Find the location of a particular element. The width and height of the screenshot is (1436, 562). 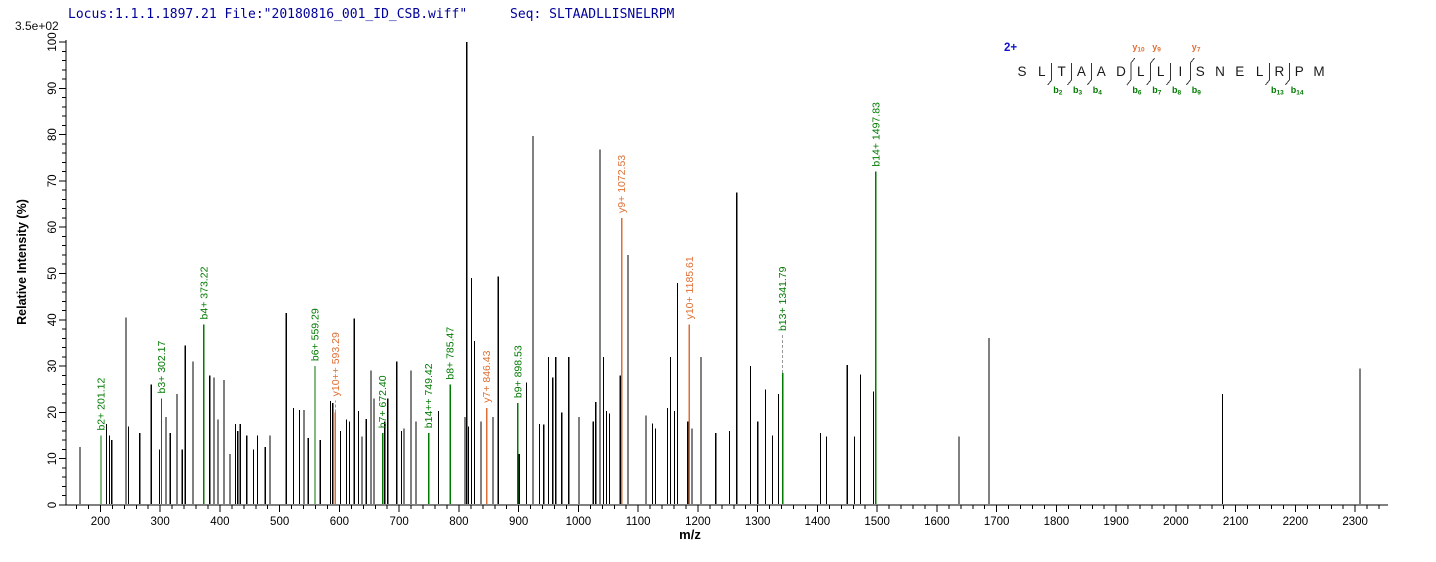

intensity-scale-label: 3.5e+02 is located at coordinates (37, 26).